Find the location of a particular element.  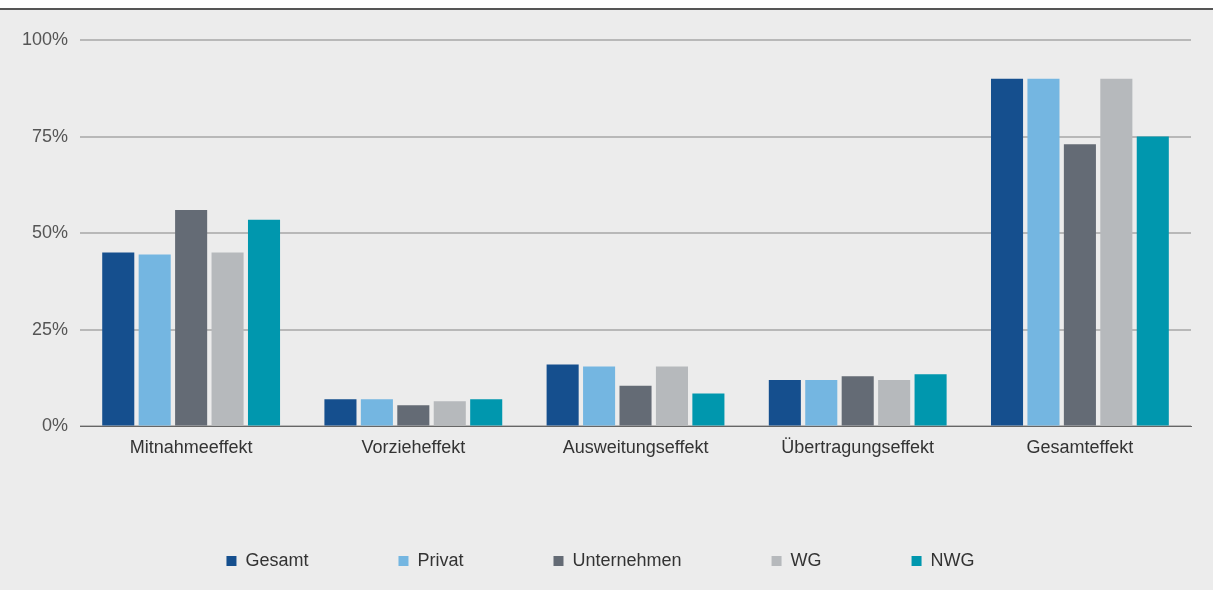

y-tick-label: 100% is located at coordinates (45, 38).